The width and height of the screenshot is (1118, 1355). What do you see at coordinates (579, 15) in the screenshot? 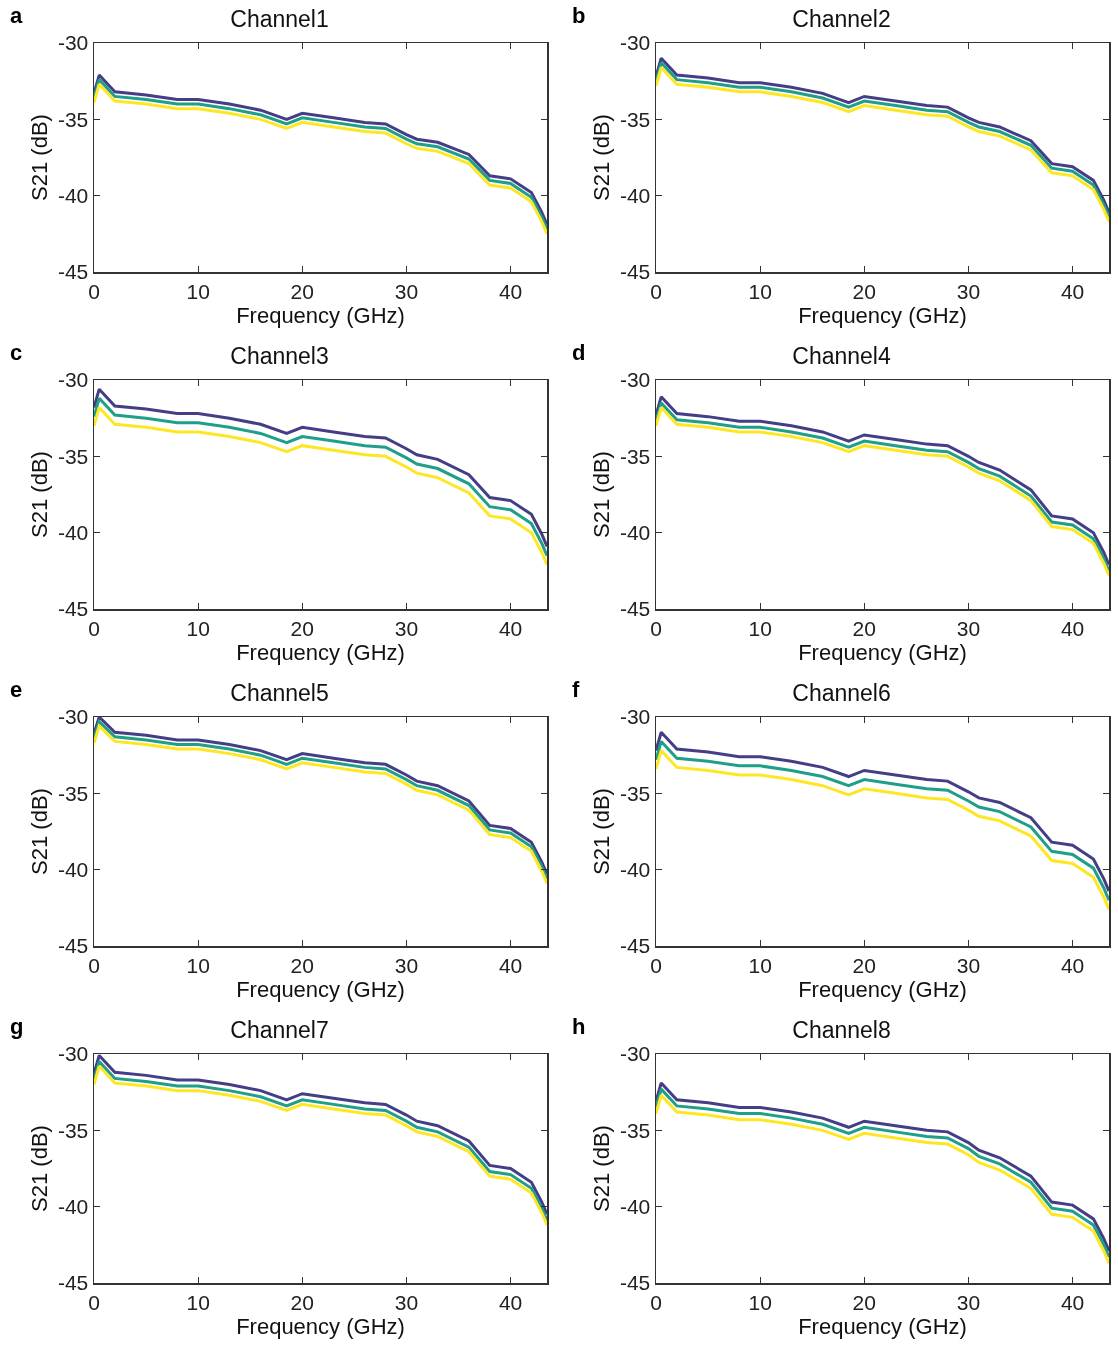
I see `text: b` at bounding box center [579, 15].